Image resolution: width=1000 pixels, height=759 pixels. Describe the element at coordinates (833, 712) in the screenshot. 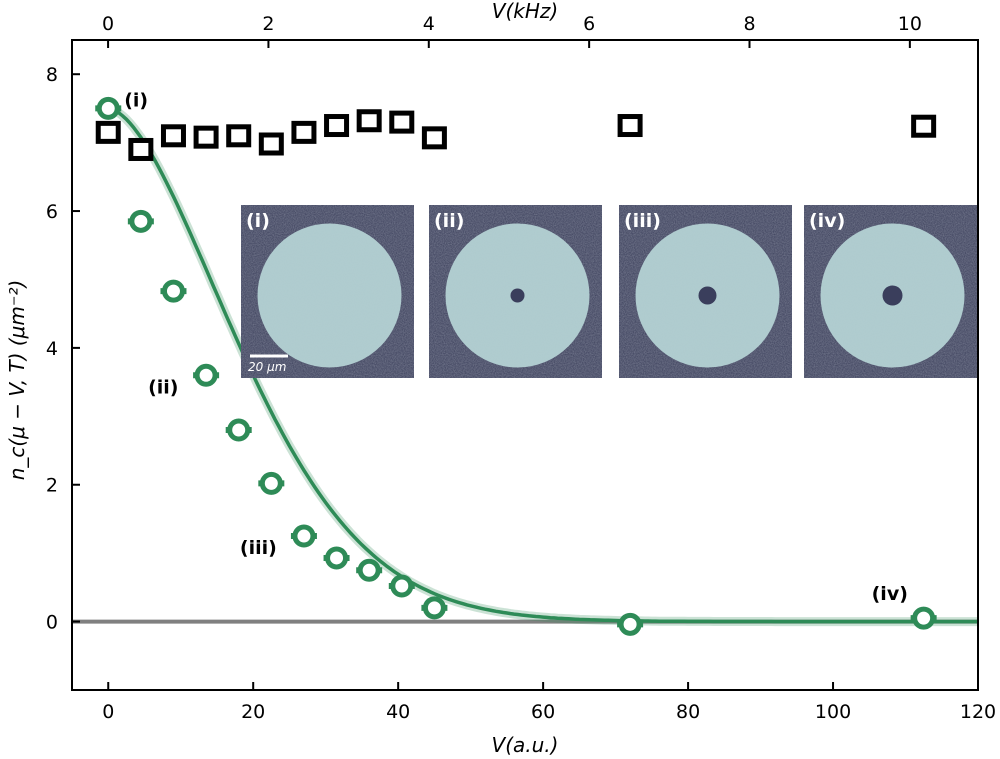

I see `x-tick-label: 100` at that location.